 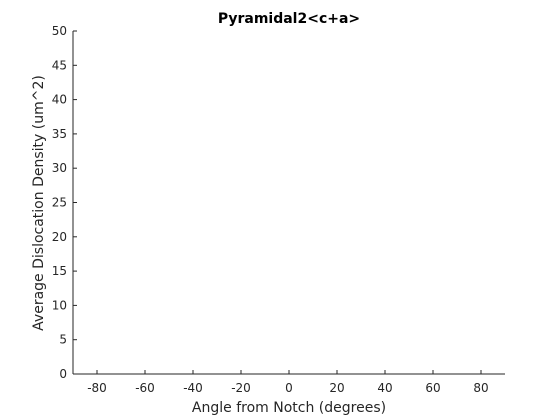 I want to click on x-ticks: -80 -60 -40 -20 0 20 40 60 80, so click(x=288, y=382).